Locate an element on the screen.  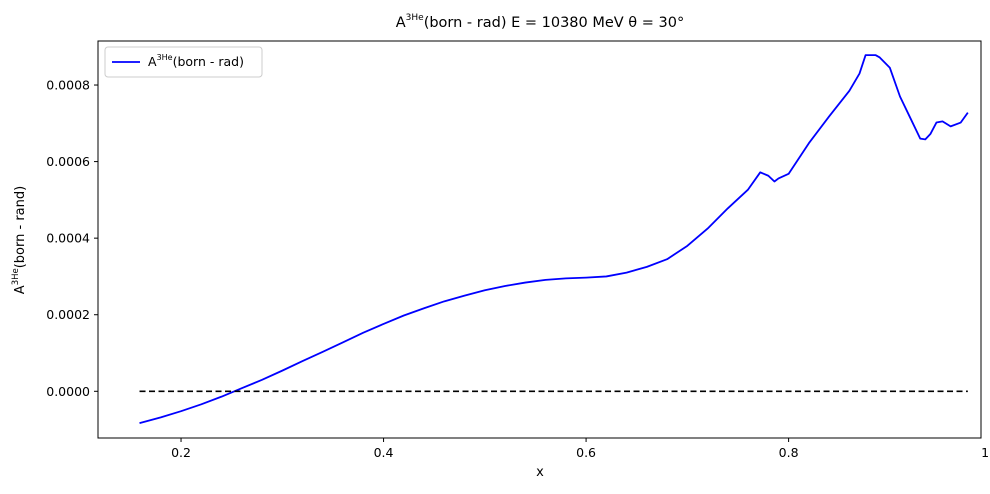
x-tick-label: 0.2 is located at coordinates (181, 452).